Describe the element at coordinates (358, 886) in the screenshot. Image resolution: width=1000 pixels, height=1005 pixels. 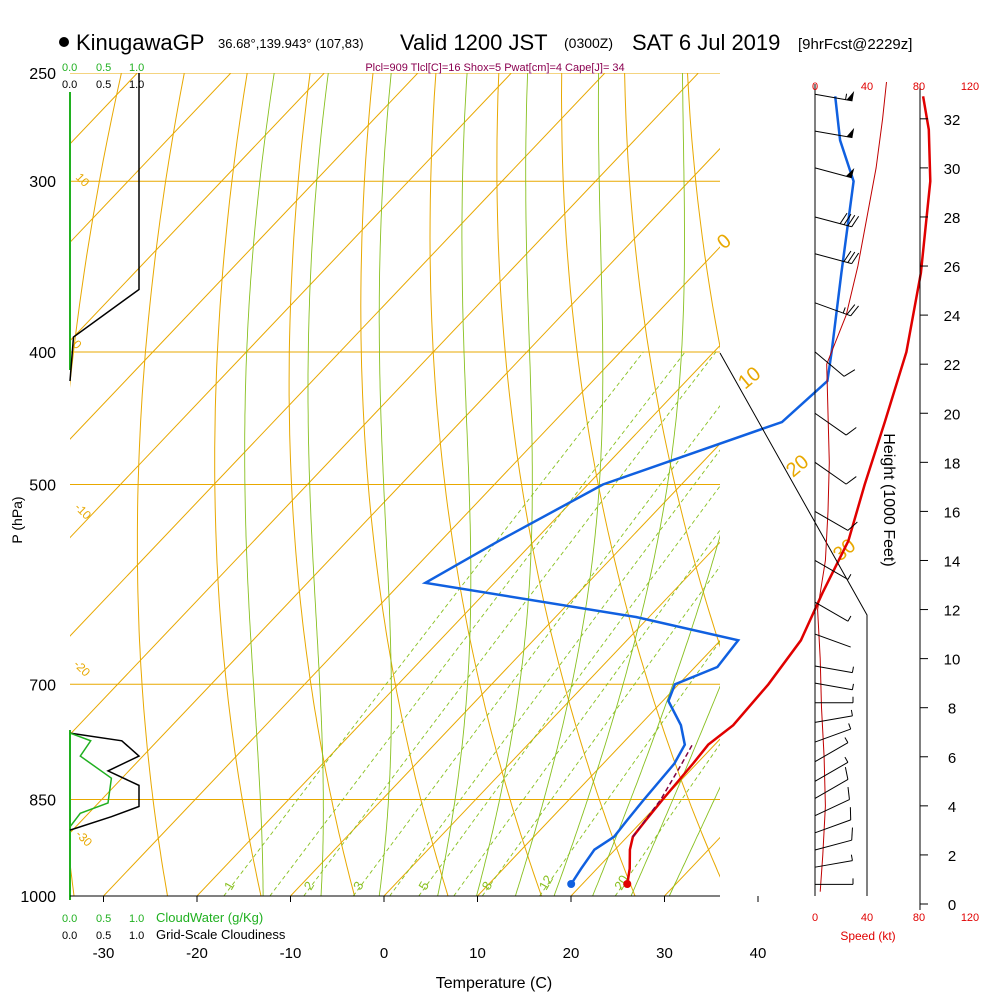
I see `mixing-ratio-label: 3` at that location.